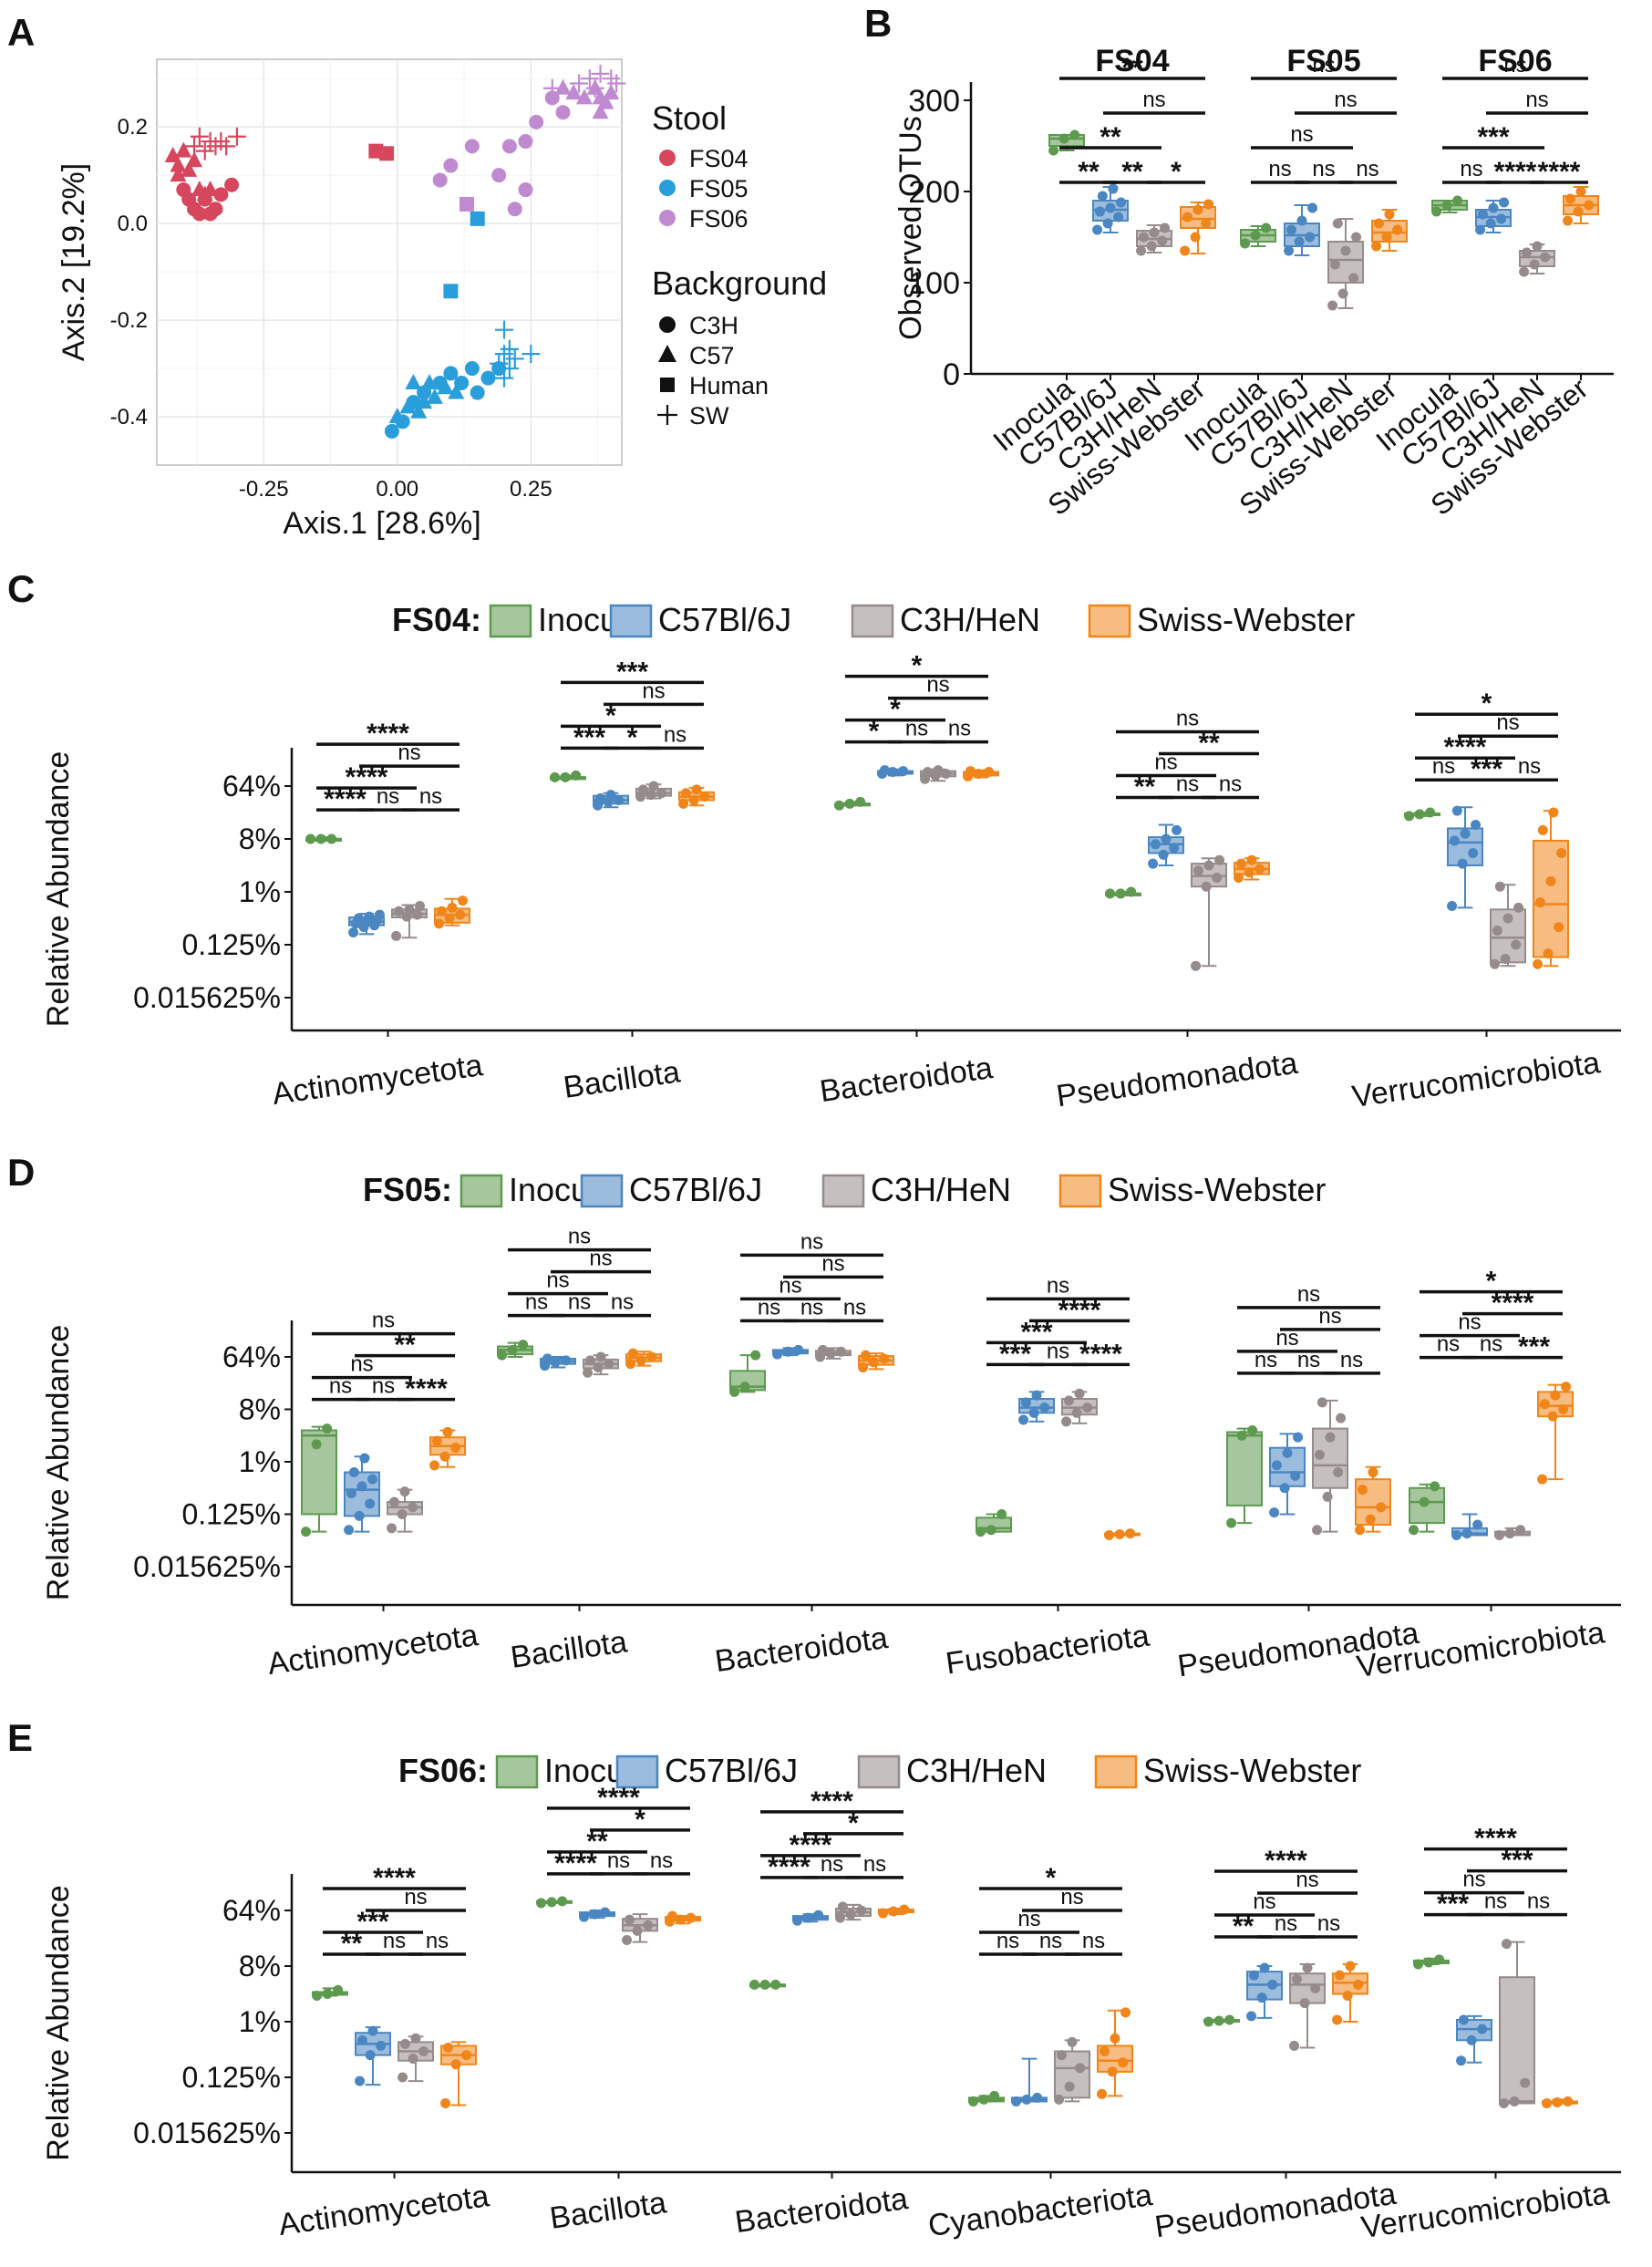 The width and height of the screenshot is (1652, 2267). Describe the element at coordinates (443, 1770) in the screenshot. I see `legend-title: FS06:` at that location.